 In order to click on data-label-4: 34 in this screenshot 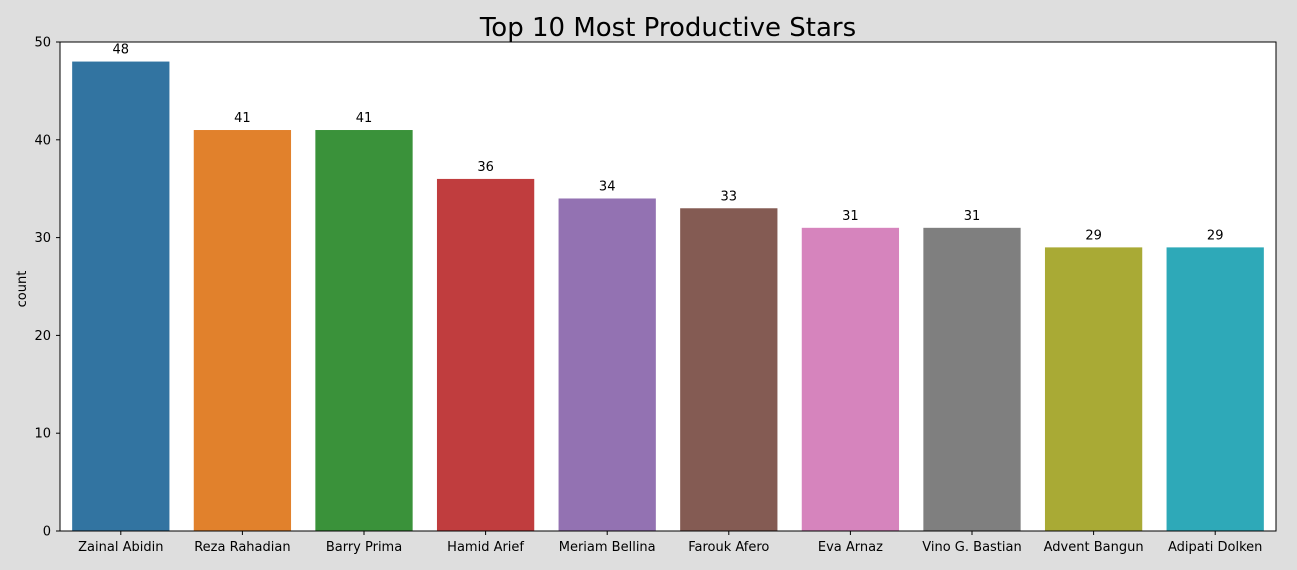, I will do `click(607, 186)`.